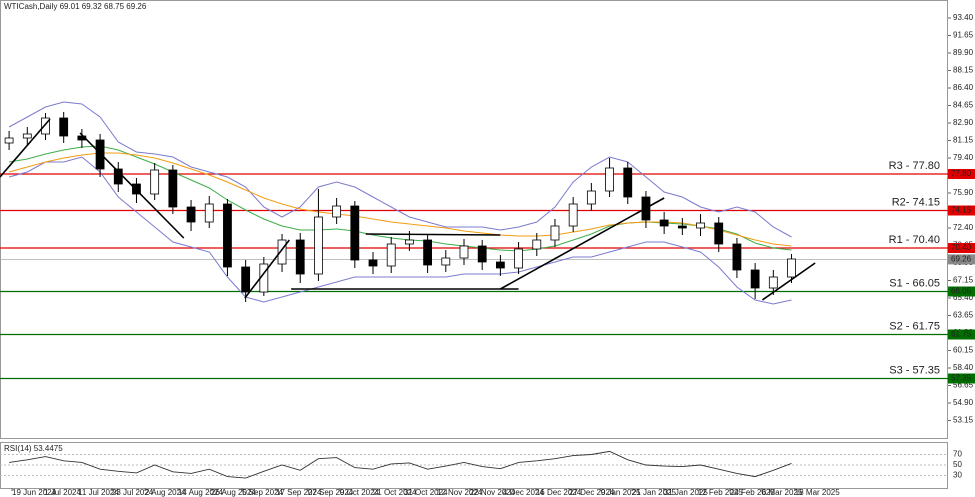 The image size is (975, 497). Describe the element at coordinates (75, 6) in the screenshot. I see `chart-title: WTICash,Daily 69.01 69.32 68.75 69.26` at that location.